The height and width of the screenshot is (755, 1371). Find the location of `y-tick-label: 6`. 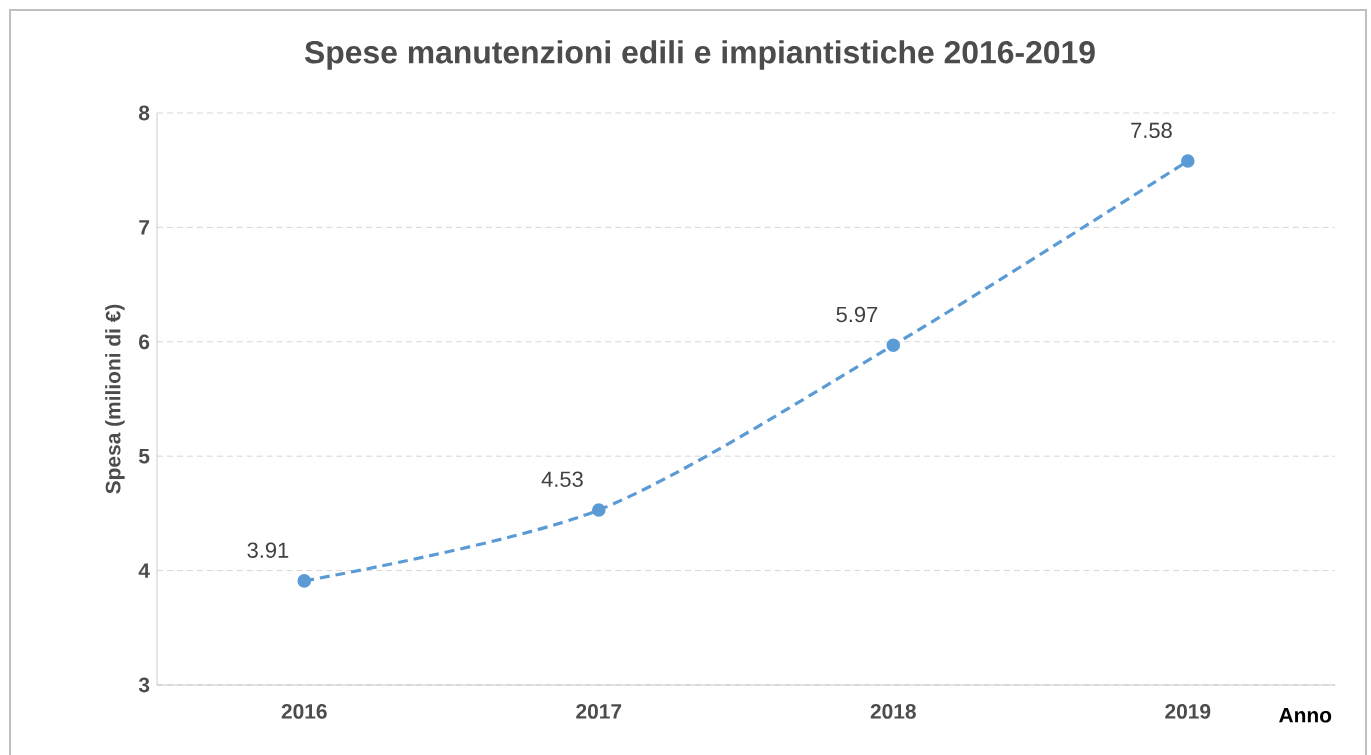

y-tick-label: 6 is located at coordinates (144, 342).